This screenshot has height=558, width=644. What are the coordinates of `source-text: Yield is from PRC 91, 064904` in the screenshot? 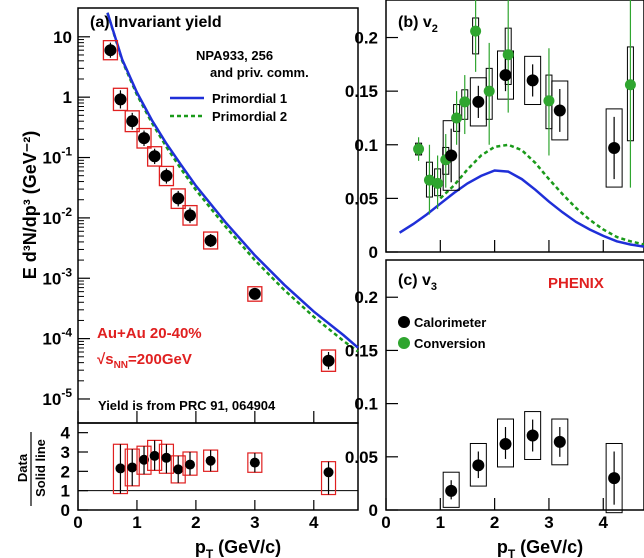 It's located at (187, 405).